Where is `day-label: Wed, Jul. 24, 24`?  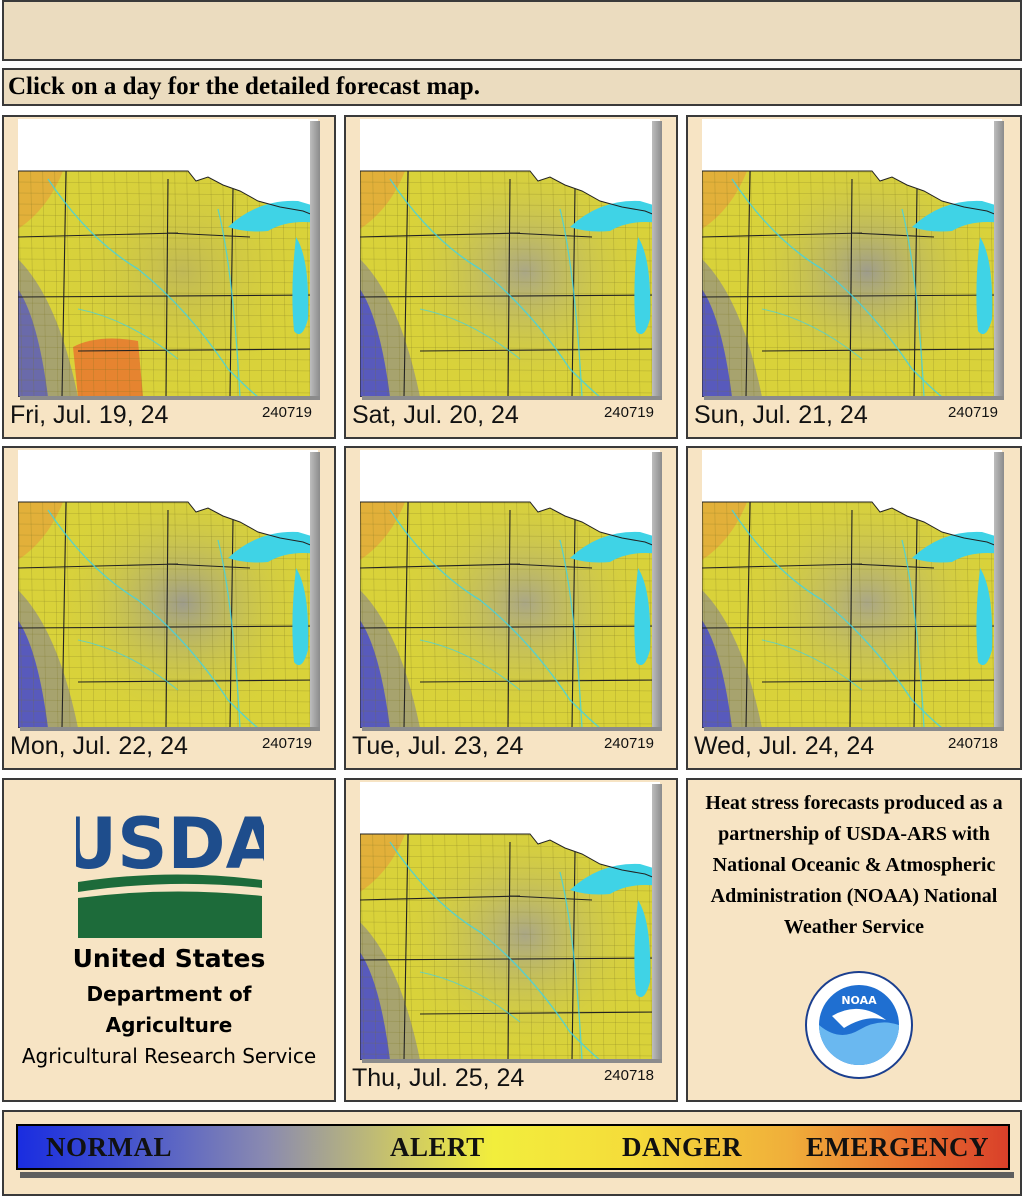
day-label: Wed, Jul. 24, 24 is located at coordinates (784, 746).